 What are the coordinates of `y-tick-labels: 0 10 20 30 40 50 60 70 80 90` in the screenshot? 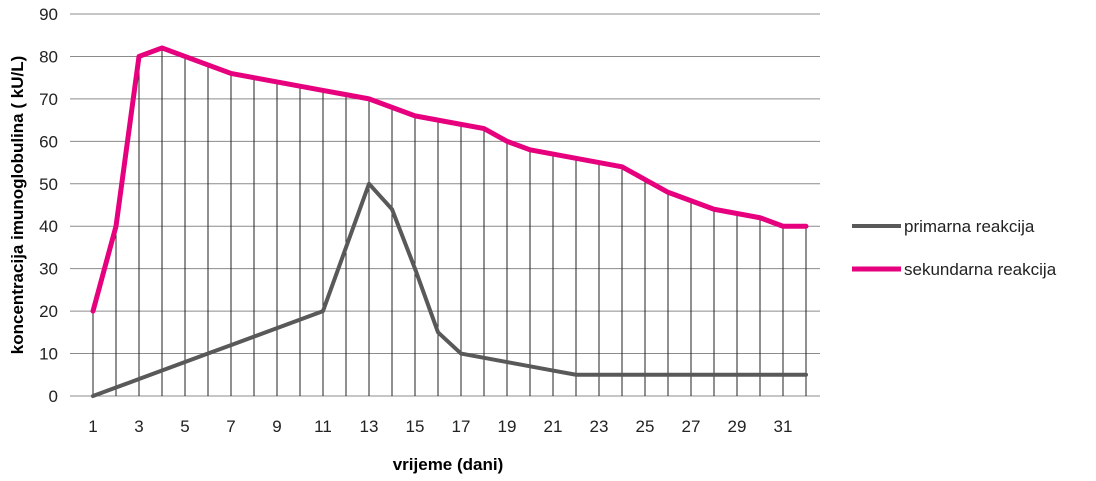 It's located at (48, 205).